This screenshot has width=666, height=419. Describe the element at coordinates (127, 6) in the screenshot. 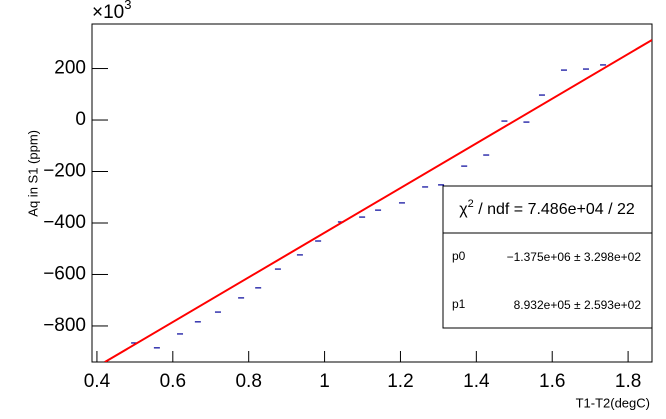

I see `y-multiplier-exponent: 3` at that location.